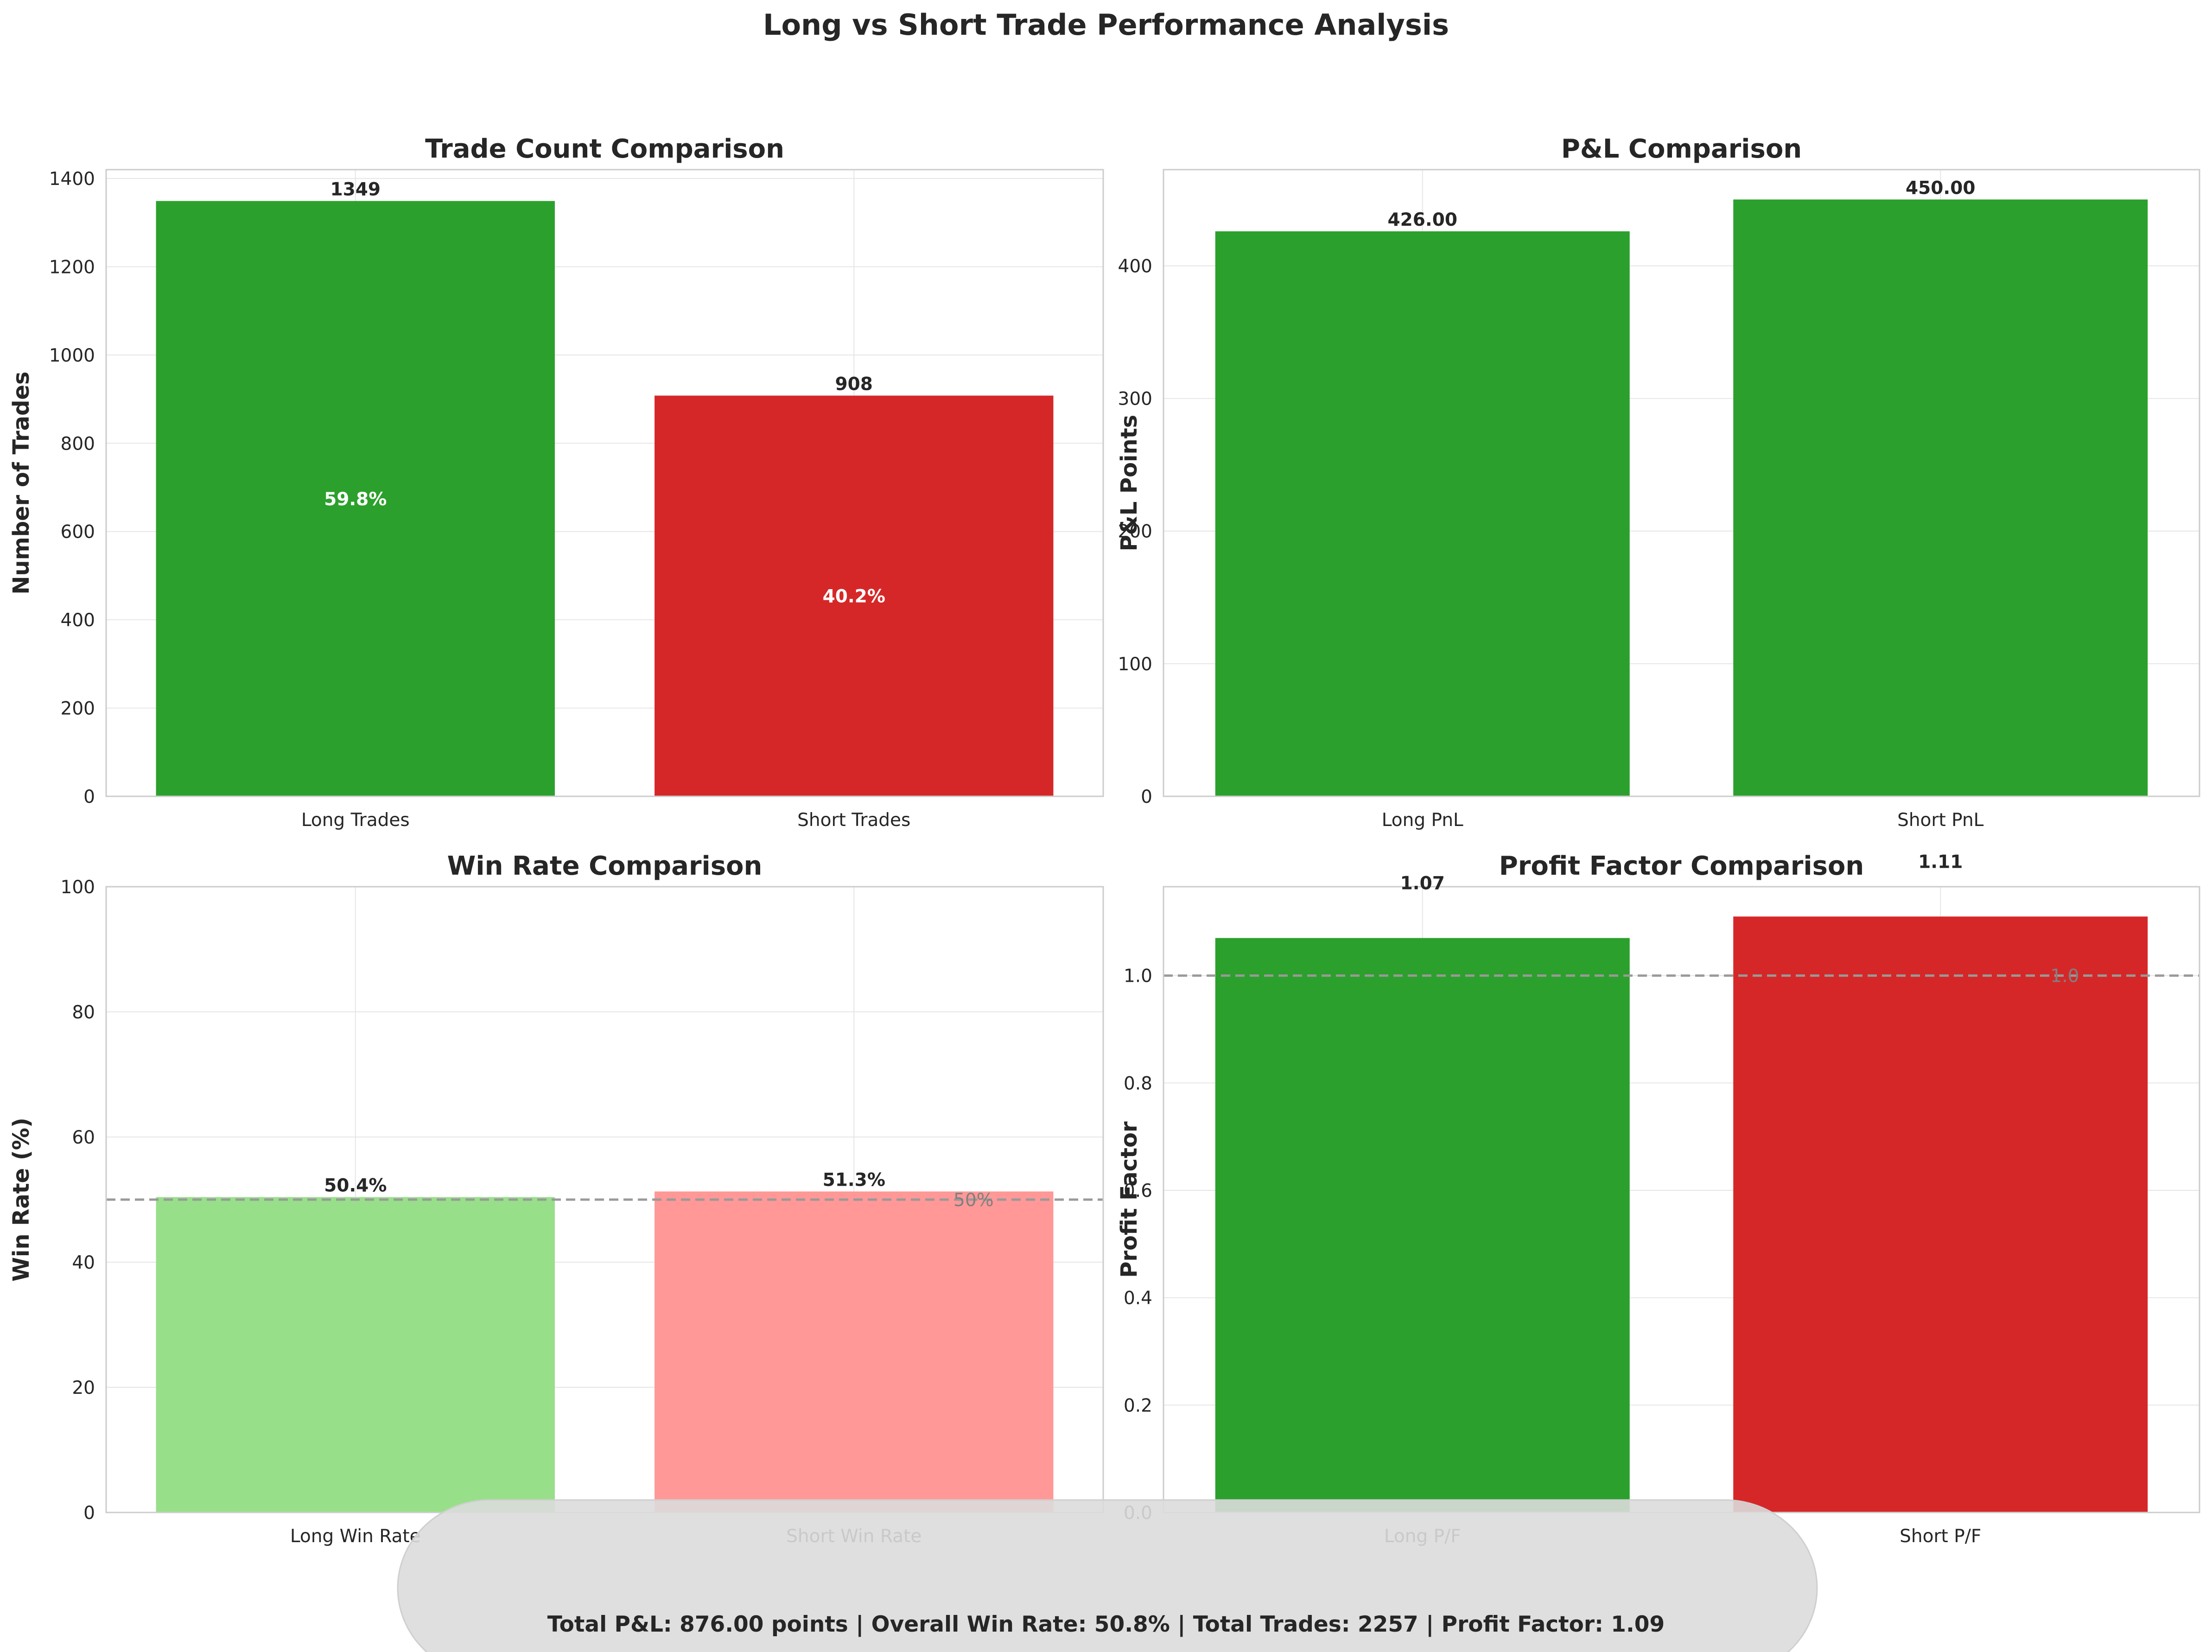  I want to click on win-rate-value-label: 50.4%, so click(355, 1185).